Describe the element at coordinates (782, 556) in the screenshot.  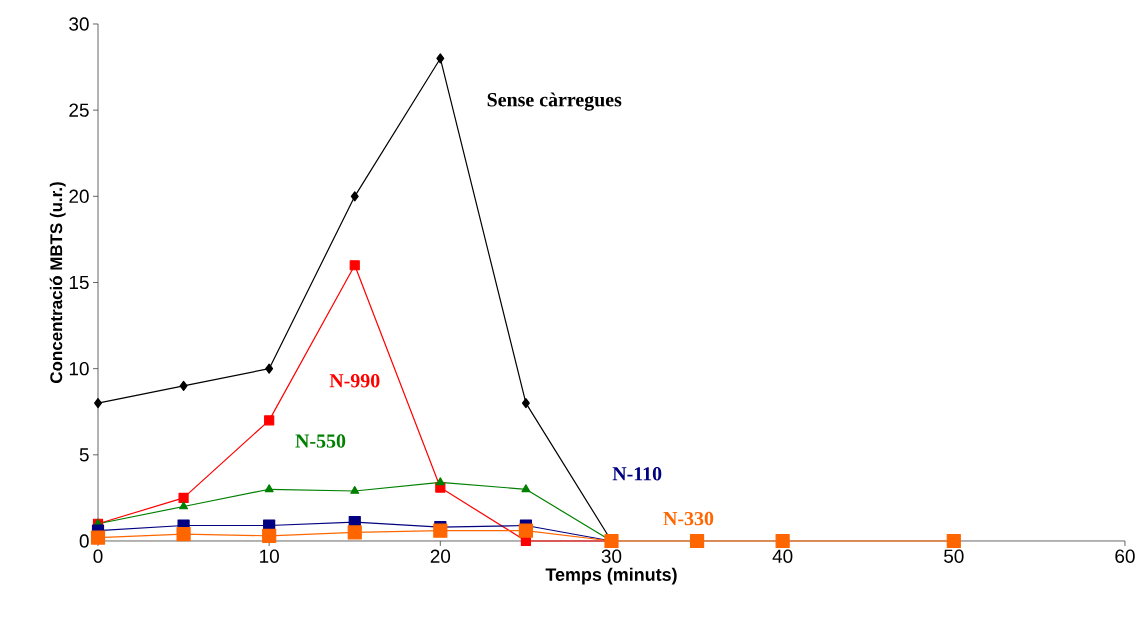
I see `x-tick-label: 40` at that location.